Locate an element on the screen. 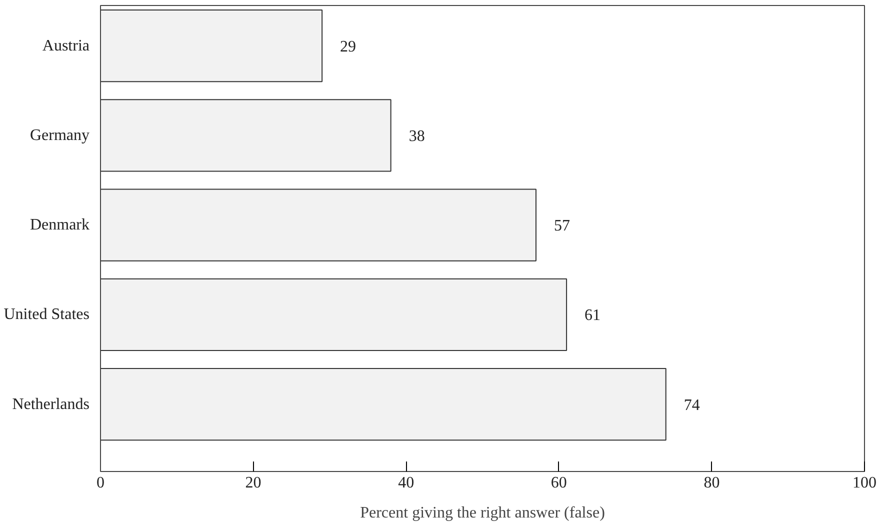  data-label: 57 is located at coordinates (562, 226).